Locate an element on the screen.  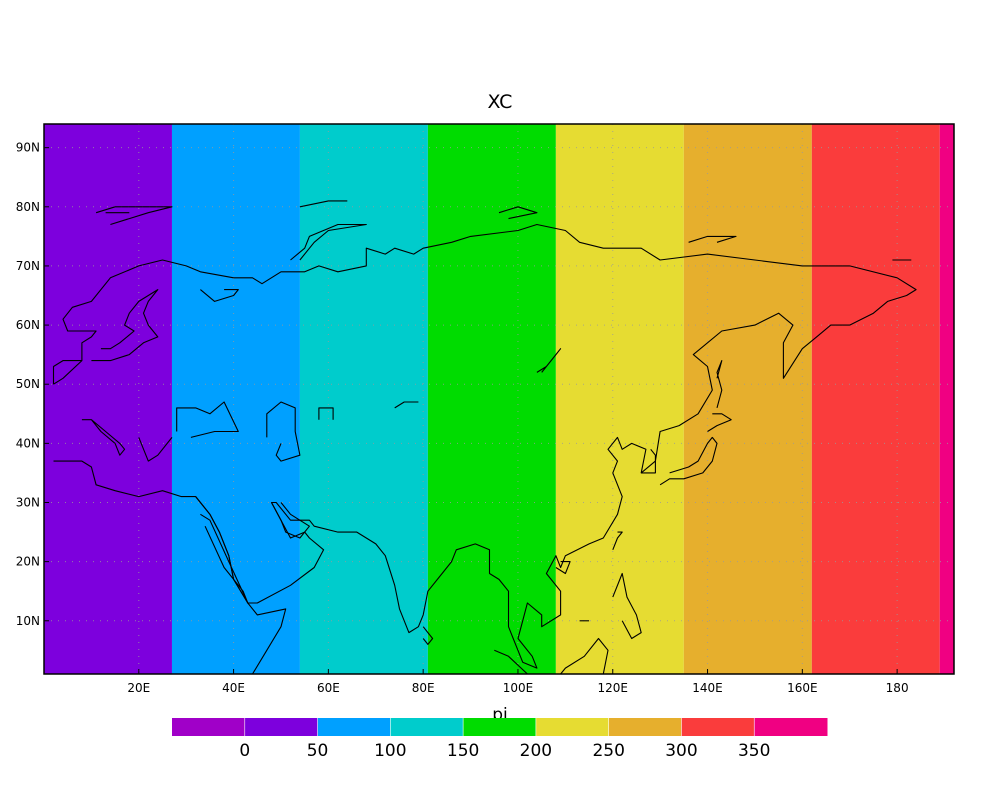
colorbar-label: 0 is located at coordinates (244, 751).